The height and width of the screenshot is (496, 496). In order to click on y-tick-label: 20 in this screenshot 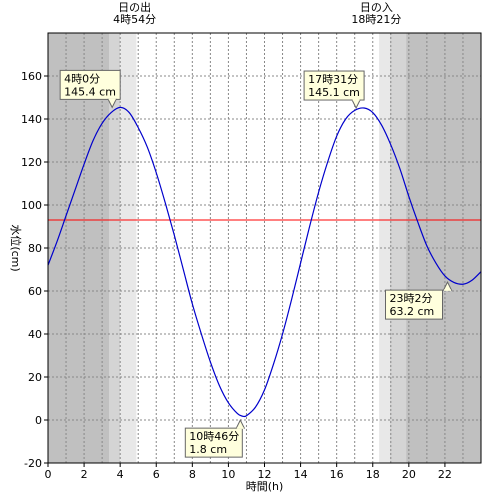, I will do `click(35, 377)`.